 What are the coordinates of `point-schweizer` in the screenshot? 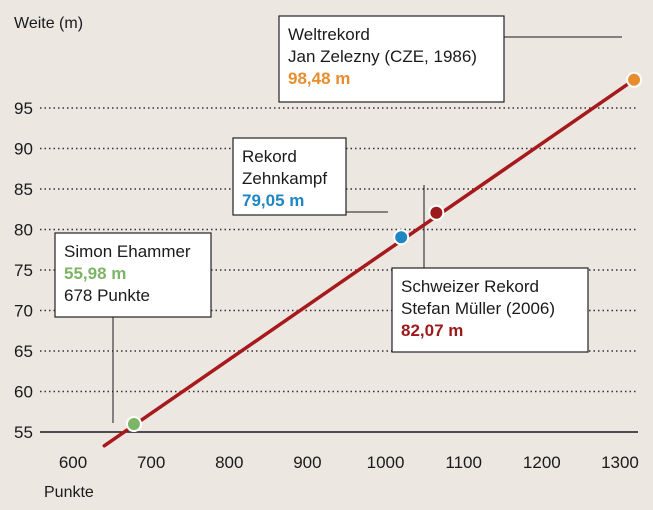 It's located at (436, 212).